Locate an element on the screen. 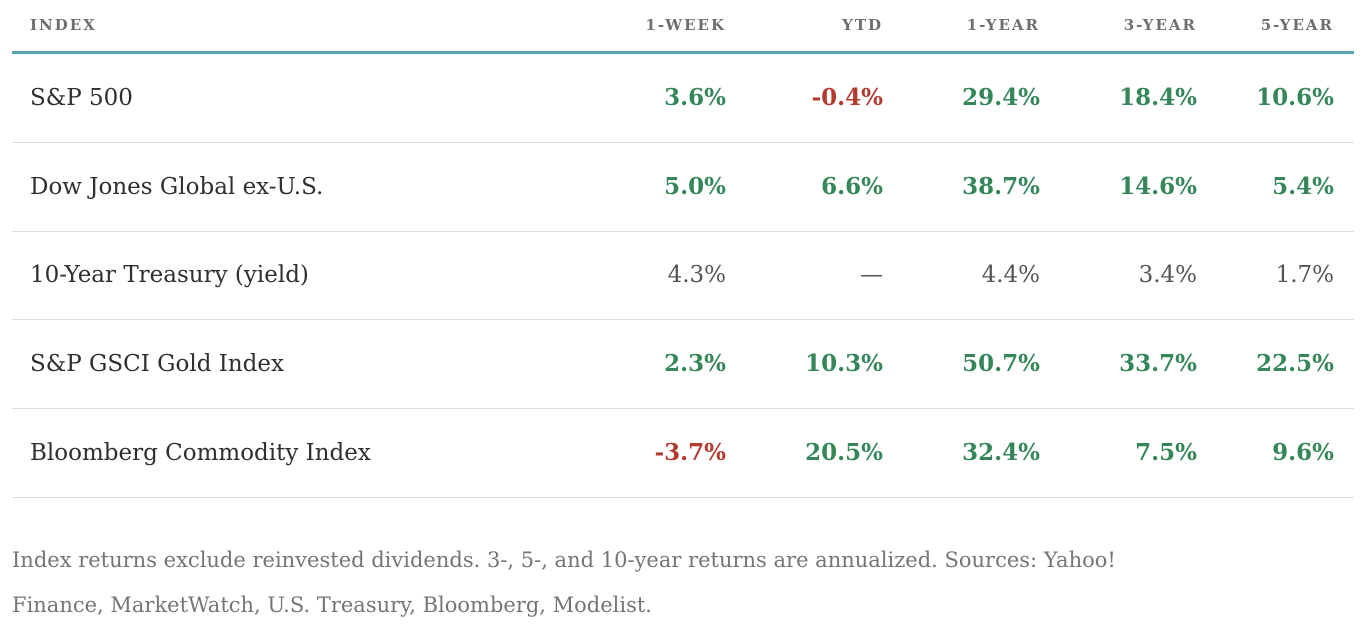 The image size is (1366, 628). column-header-3-year: 3-YEAR is located at coordinates (1118, 27).